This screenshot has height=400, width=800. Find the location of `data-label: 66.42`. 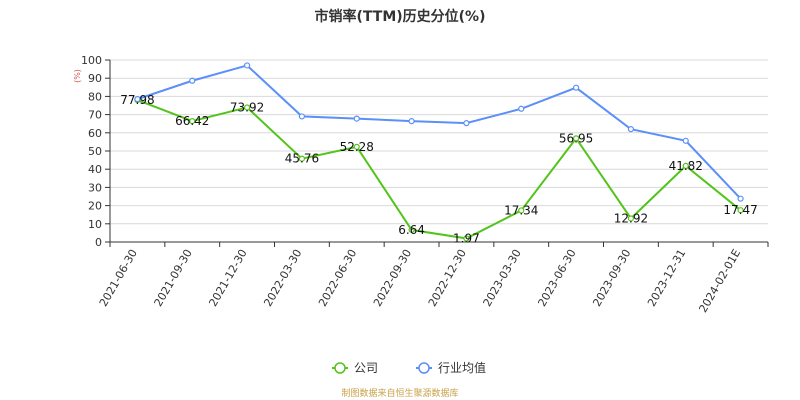

data-label: 66.42 is located at coordinates (192, 121).